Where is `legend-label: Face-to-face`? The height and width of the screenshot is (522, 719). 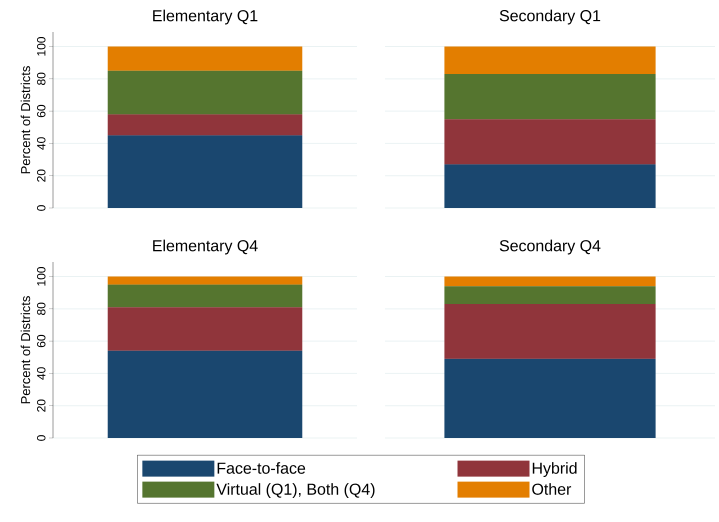 legend-label: Face-to-face is located at coordinates (262, 468).